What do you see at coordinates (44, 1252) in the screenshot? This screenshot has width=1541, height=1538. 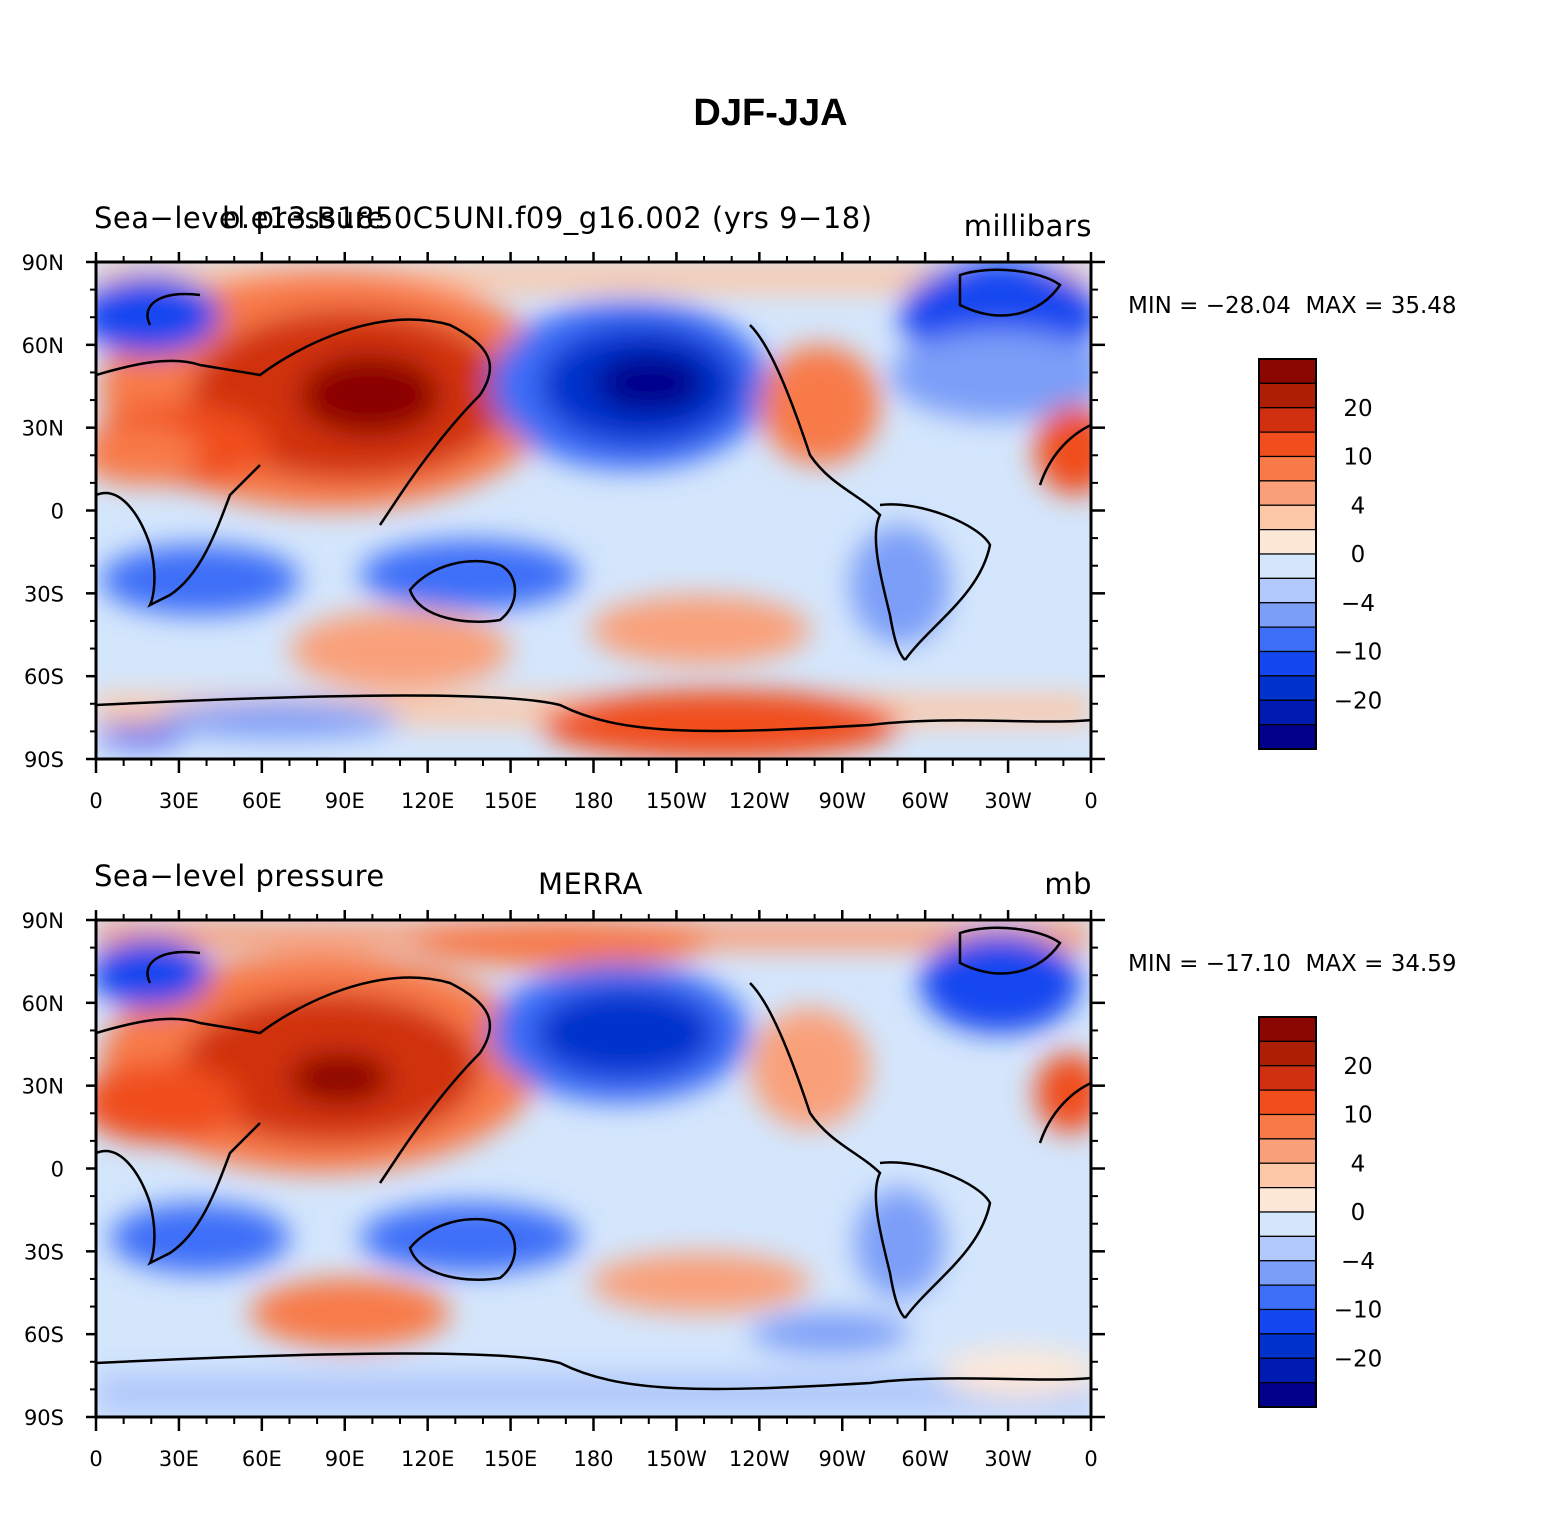 I see `lat-tick-label: 30S` at bounding box center [44, 1252].